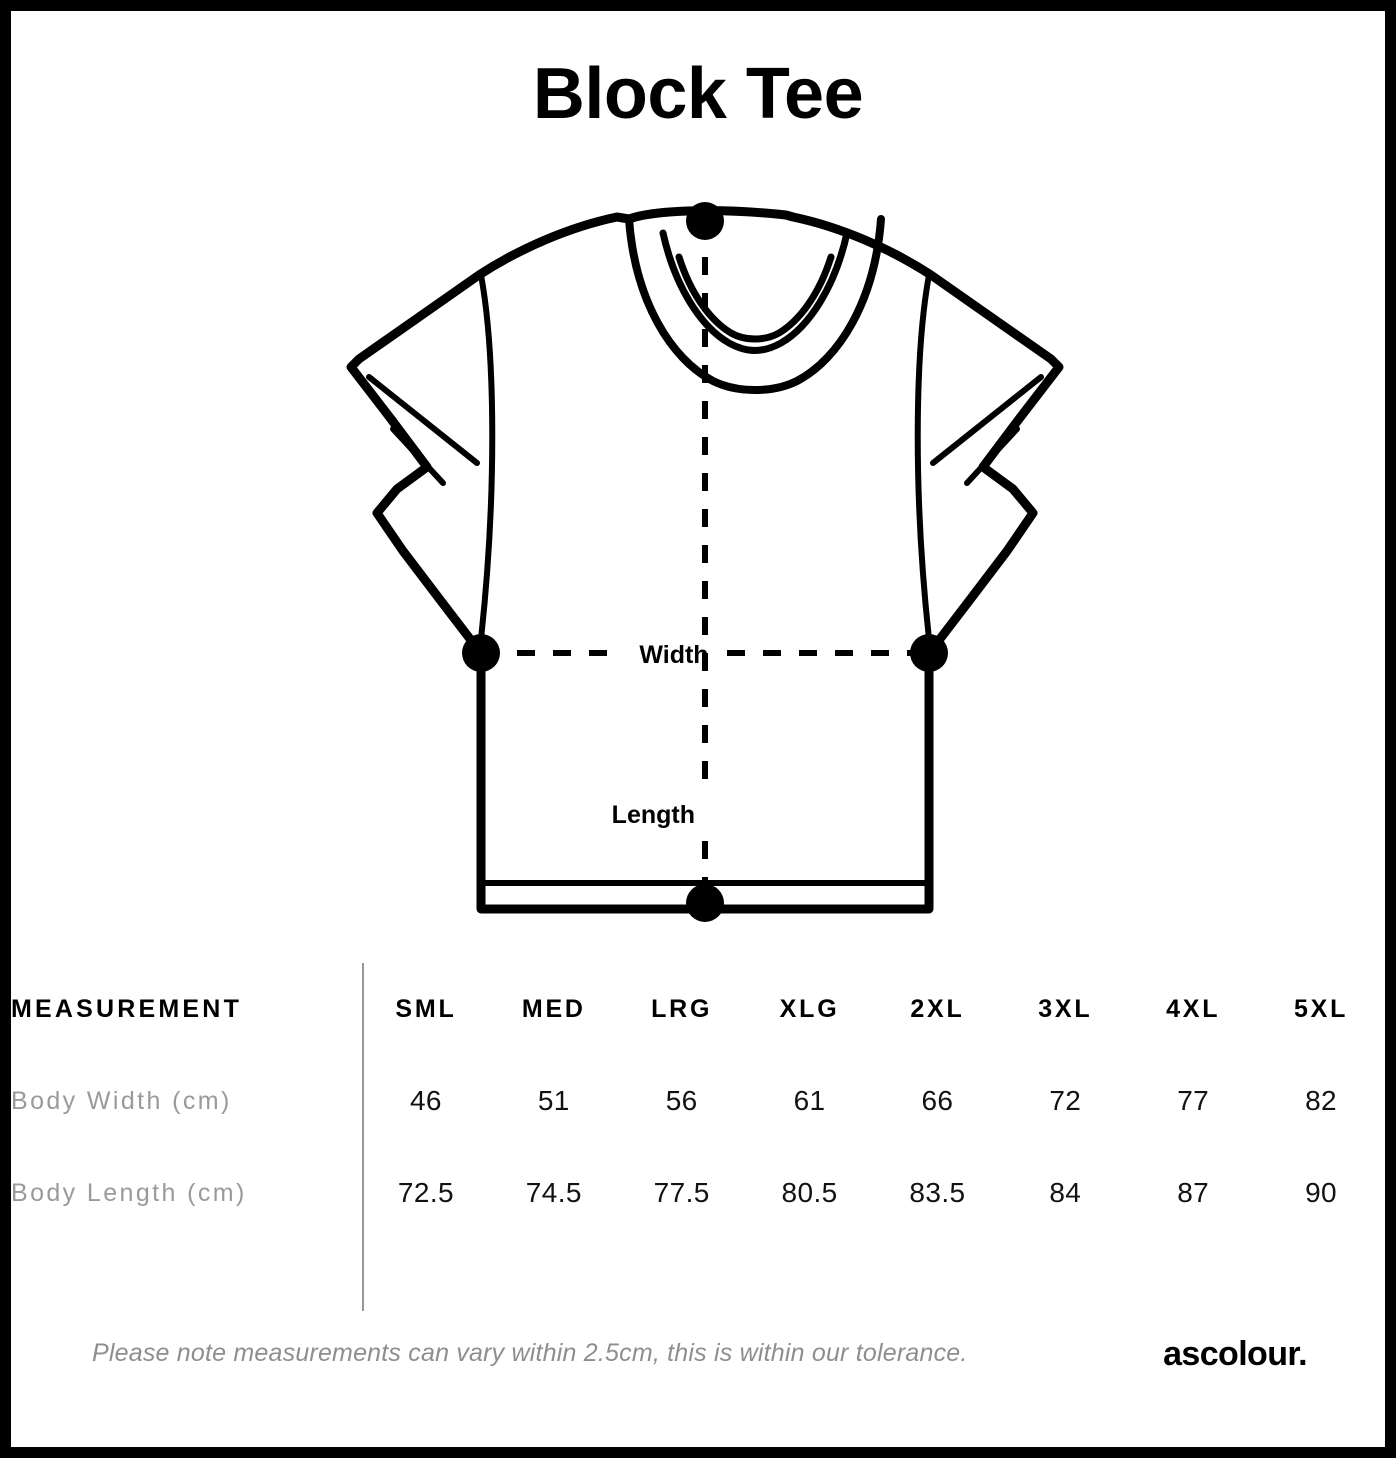 This screenshot has width=1396, height=1458. What do you see at coordinates (937, 1008) in the screenshot?
I see `size-header-2xl: 2XL` at bounding box center [937, 1008].